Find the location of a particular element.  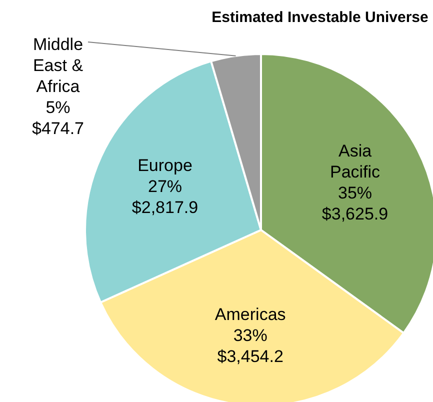

data-label: 35% $3,625.9 is located at coordinates (355, 202).